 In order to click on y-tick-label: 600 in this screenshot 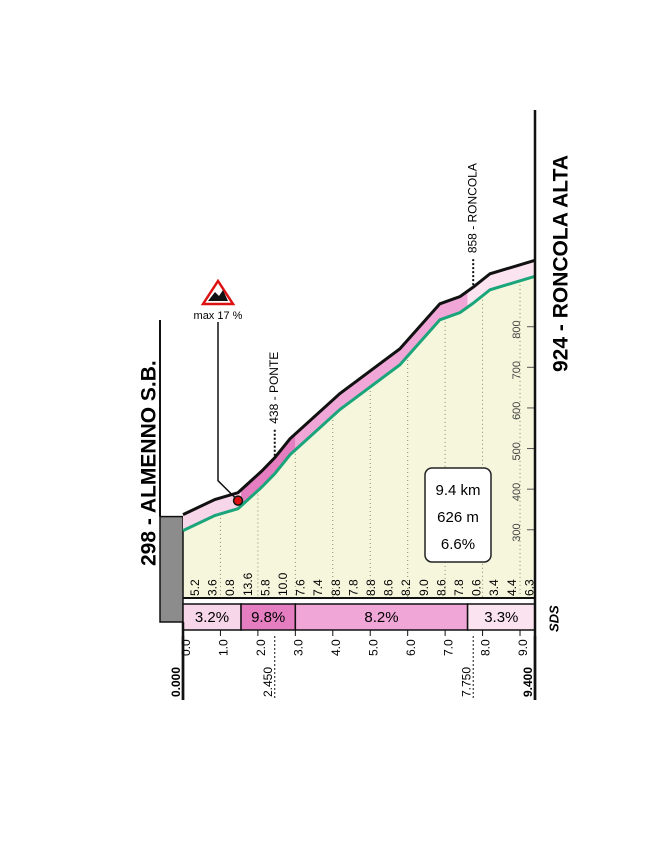, I will do `click(517, 411)`.